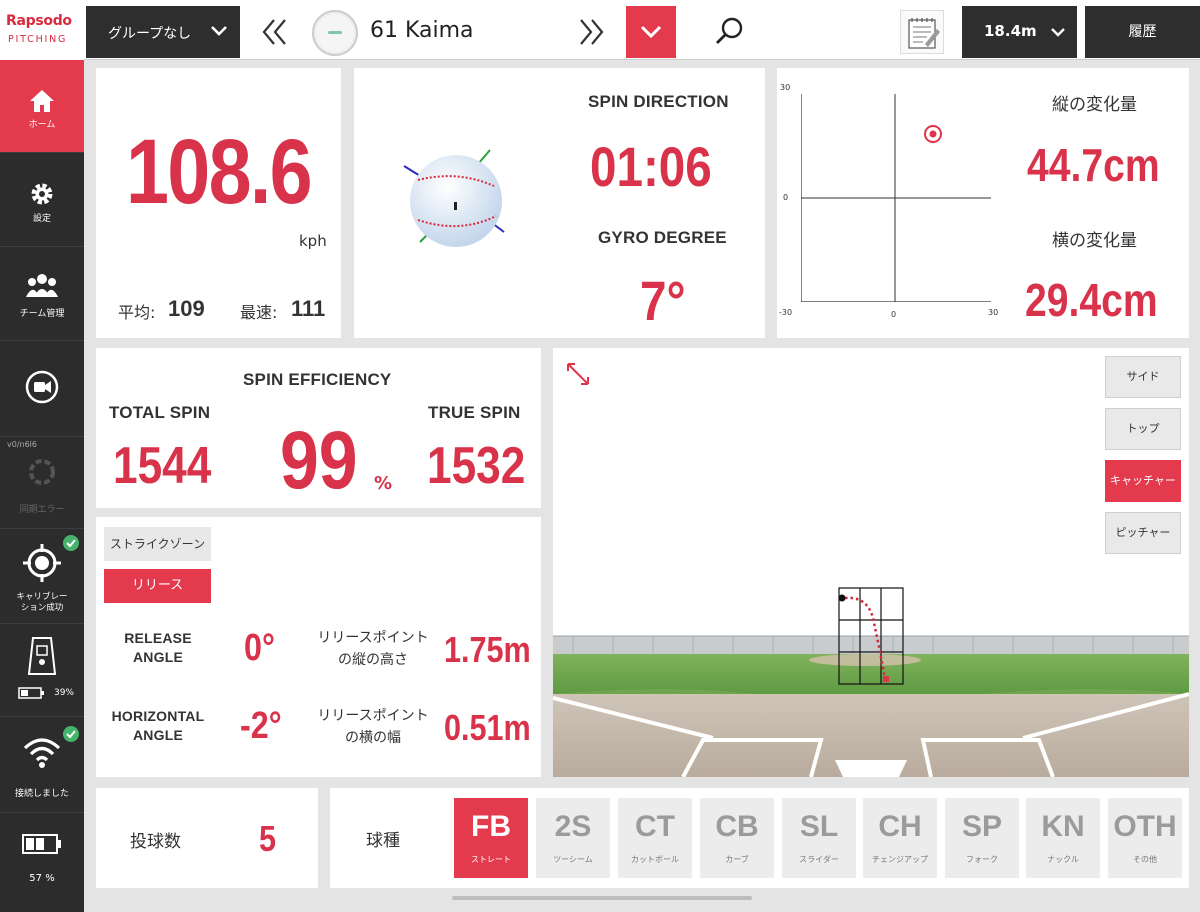  What do you see at coordinates (491, 826) in the screenshot?
I see `pitch-type-code: FB` at bounding box center [491, 826].